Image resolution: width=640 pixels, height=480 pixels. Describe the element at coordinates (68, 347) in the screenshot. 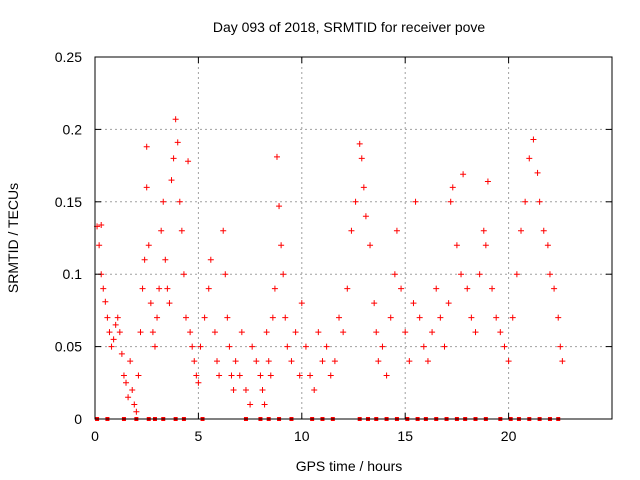

I see `y-tick-label: 0.05` at that location.